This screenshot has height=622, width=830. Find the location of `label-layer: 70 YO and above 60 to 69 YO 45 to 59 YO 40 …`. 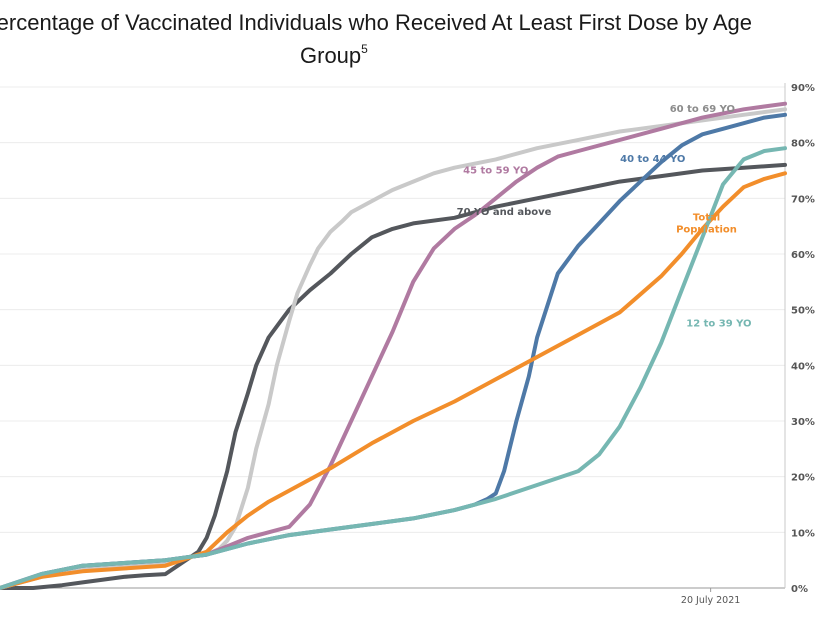

label-layer: 70 YO and above 60 to 69 YO 45 to 59 YO 40 … is located at coordinates (604, 216).